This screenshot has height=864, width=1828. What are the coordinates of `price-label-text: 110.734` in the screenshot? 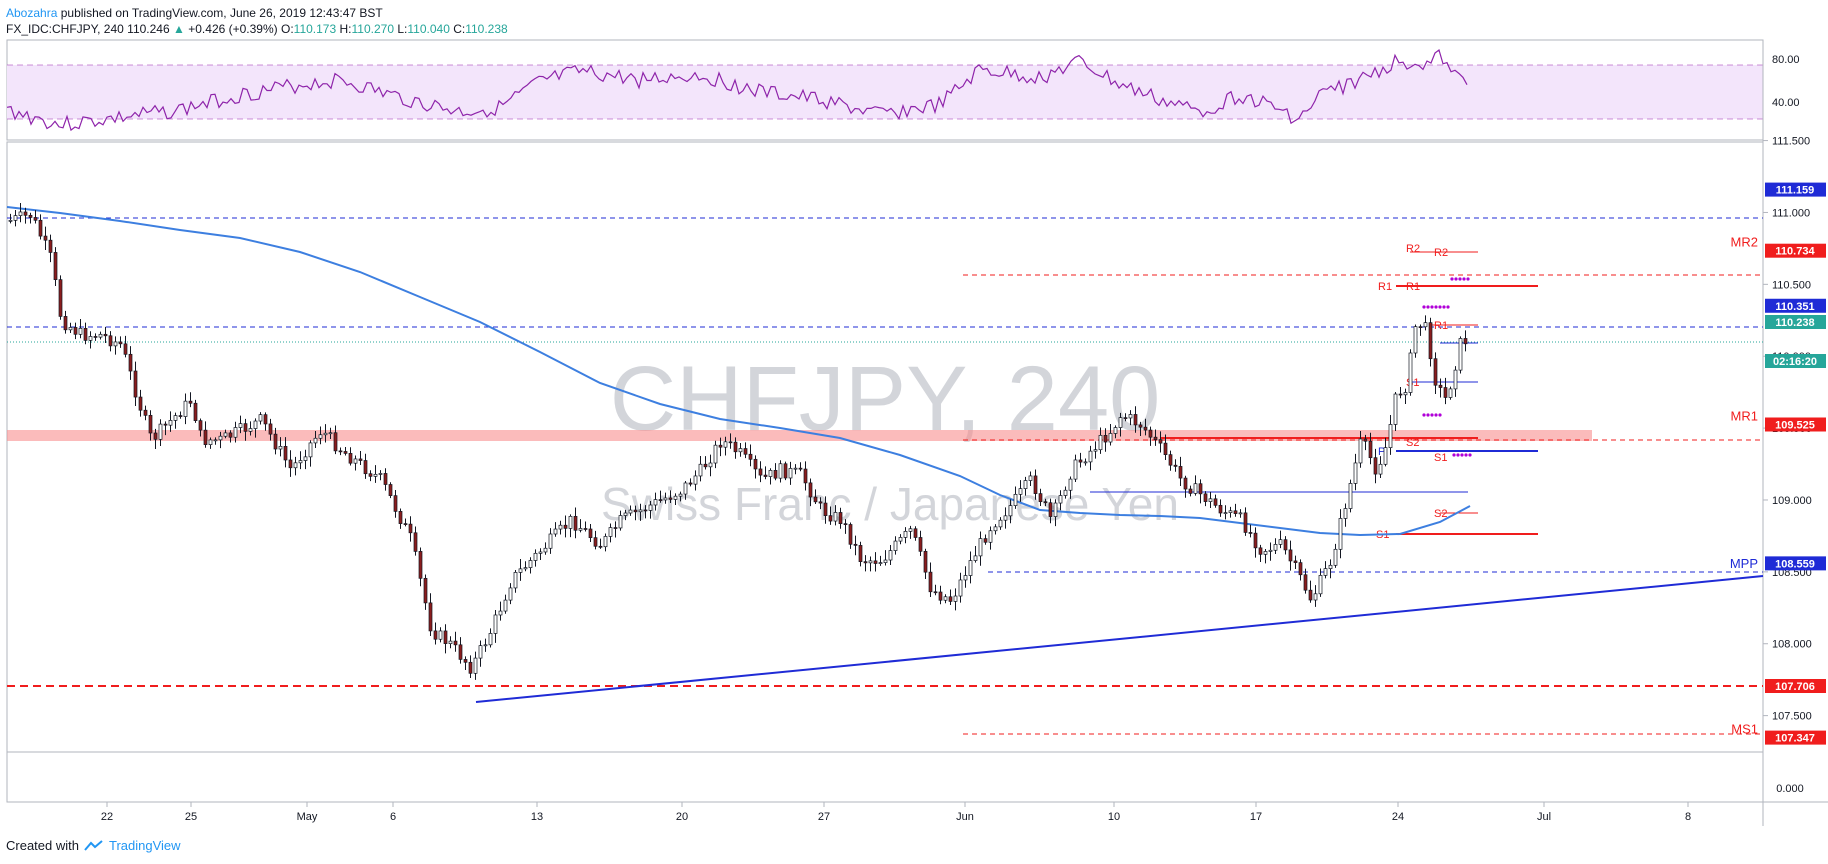 It's located at (1795, 252).